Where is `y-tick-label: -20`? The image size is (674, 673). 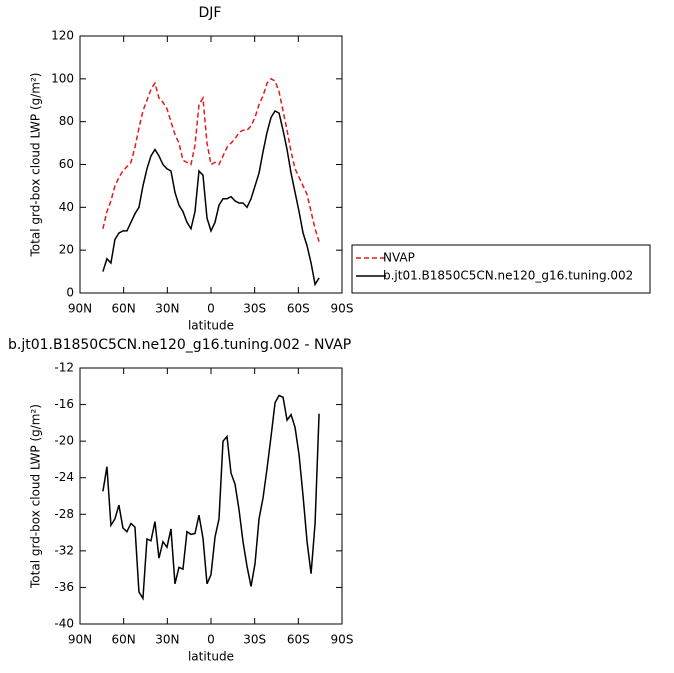 y-tick-label: -20 is located at coordinates (64, 441).